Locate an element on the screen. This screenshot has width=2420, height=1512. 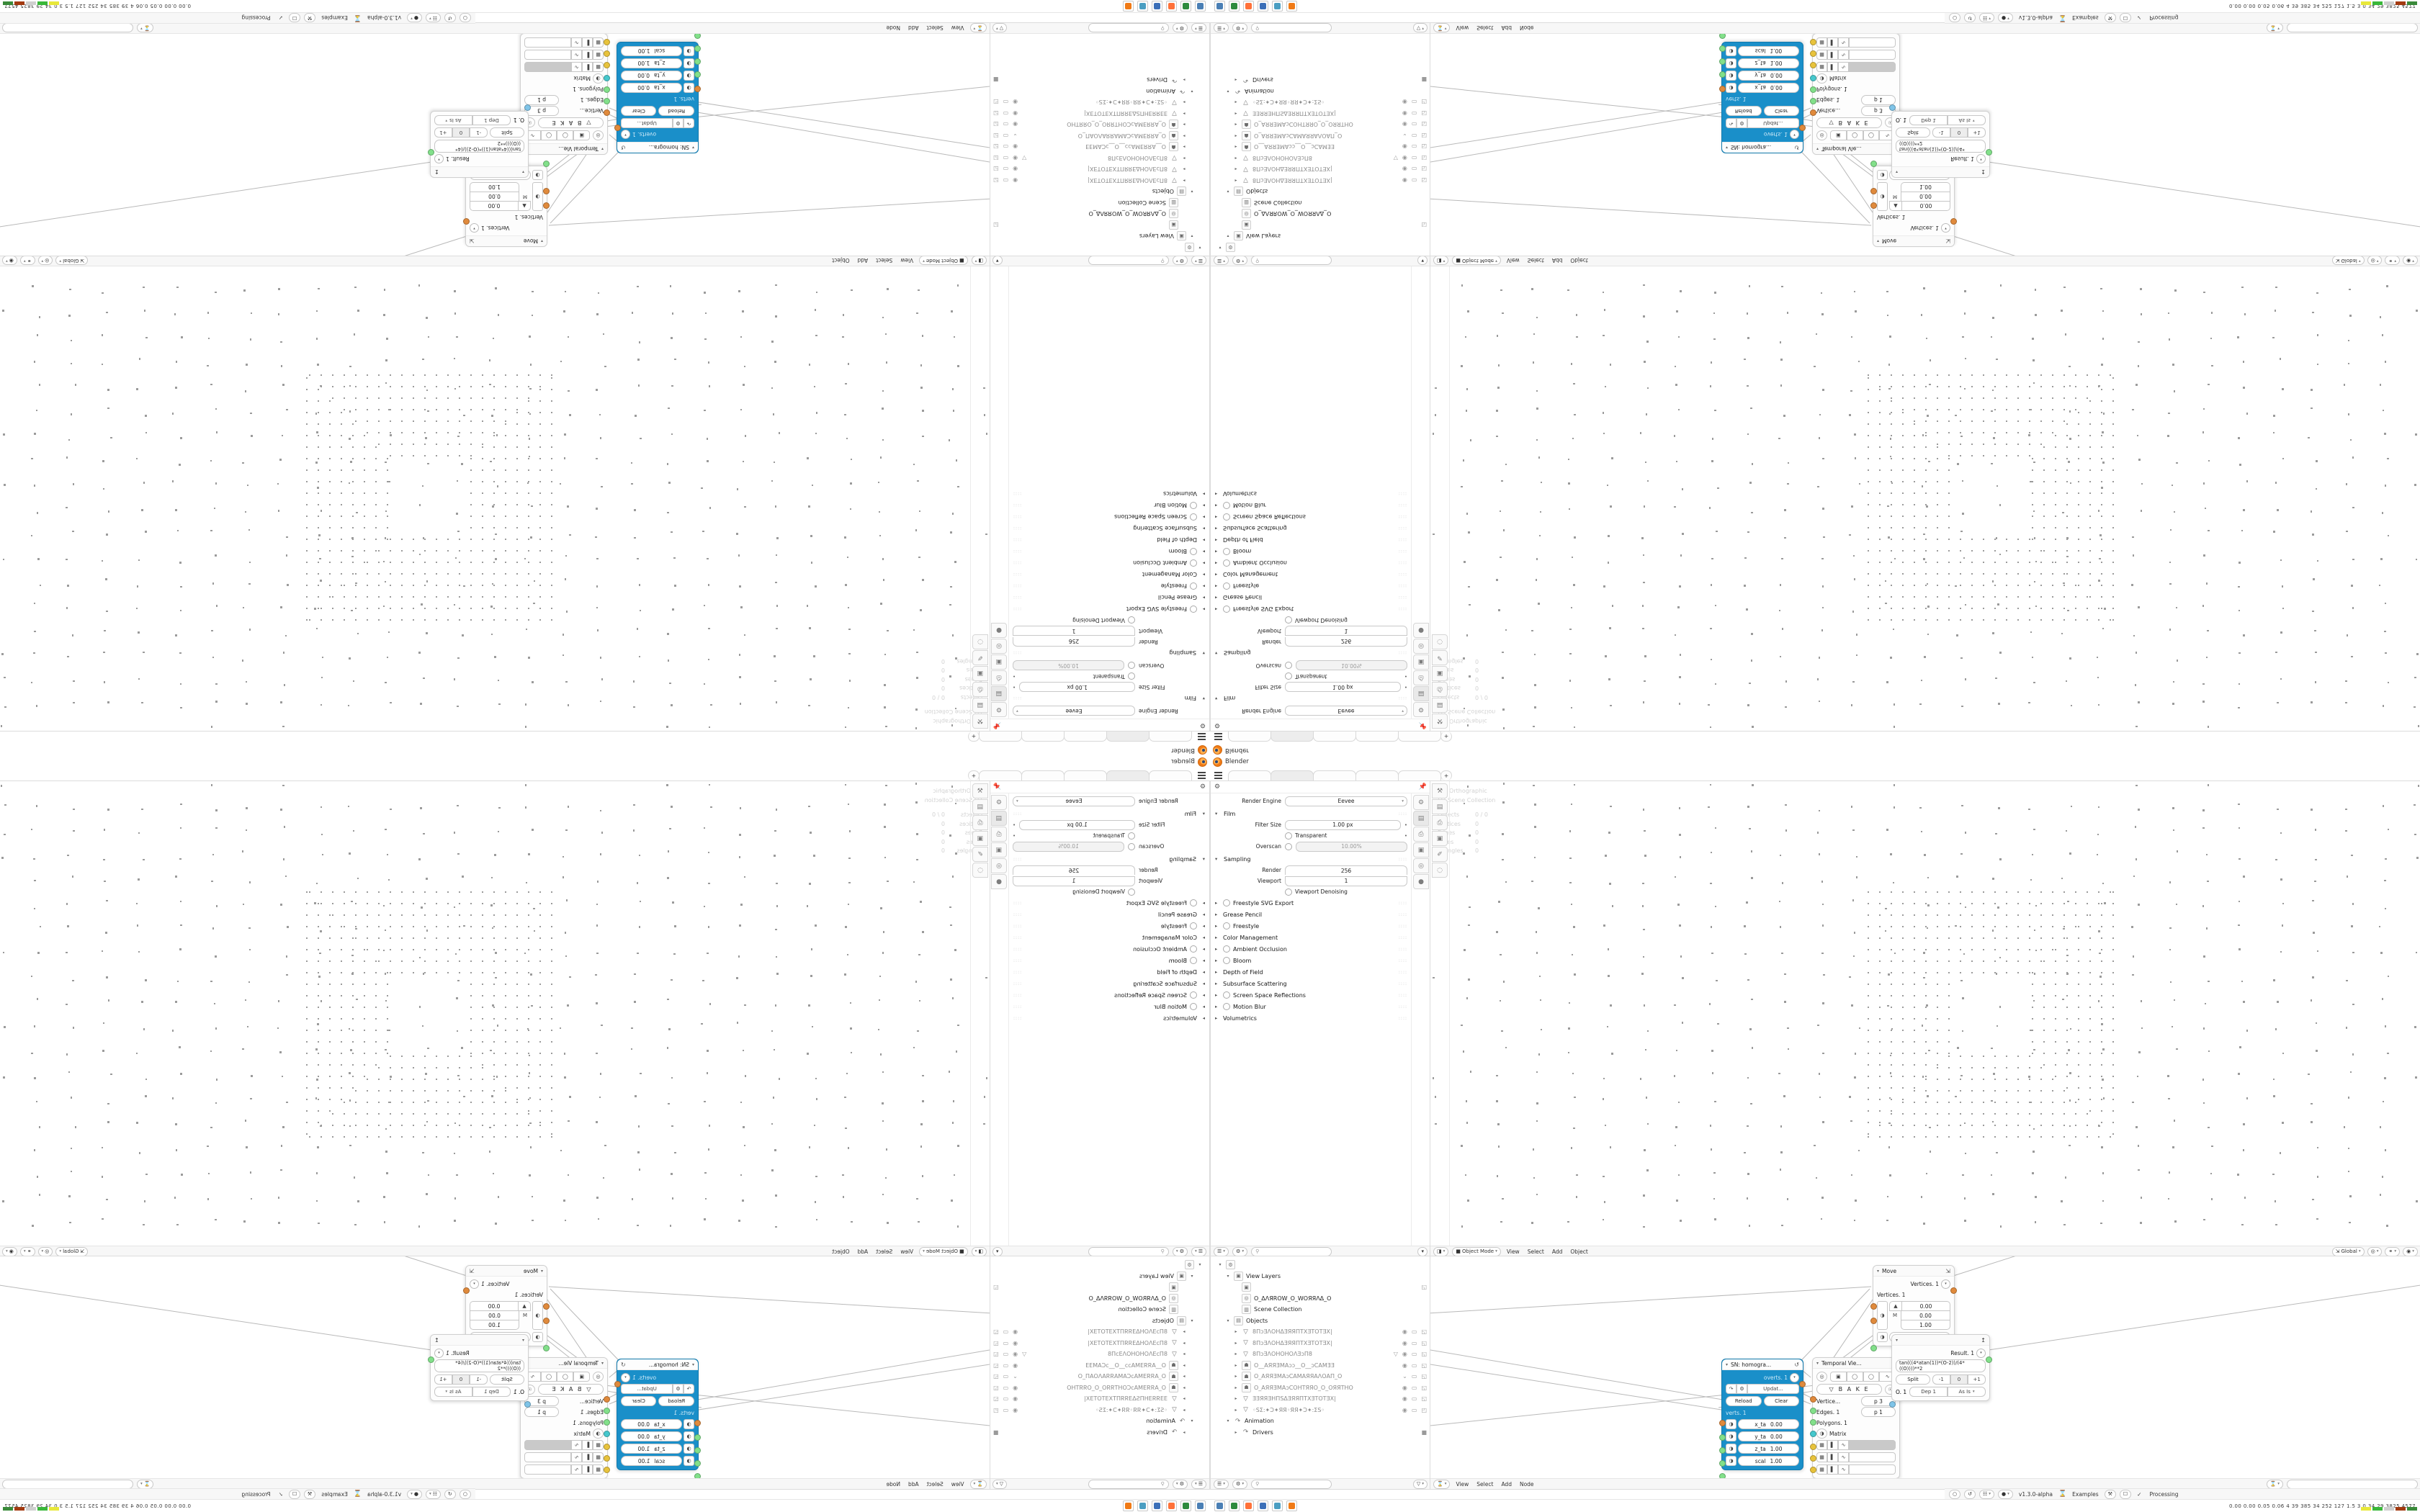
section-film: ▾ Film :::: is located at coordinates (1109, 813).